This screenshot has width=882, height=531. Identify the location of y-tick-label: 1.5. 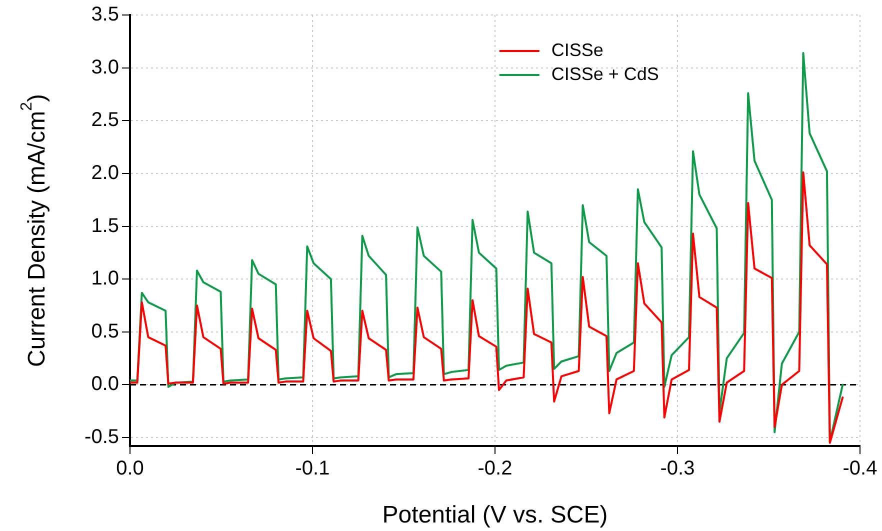
(105, 225).